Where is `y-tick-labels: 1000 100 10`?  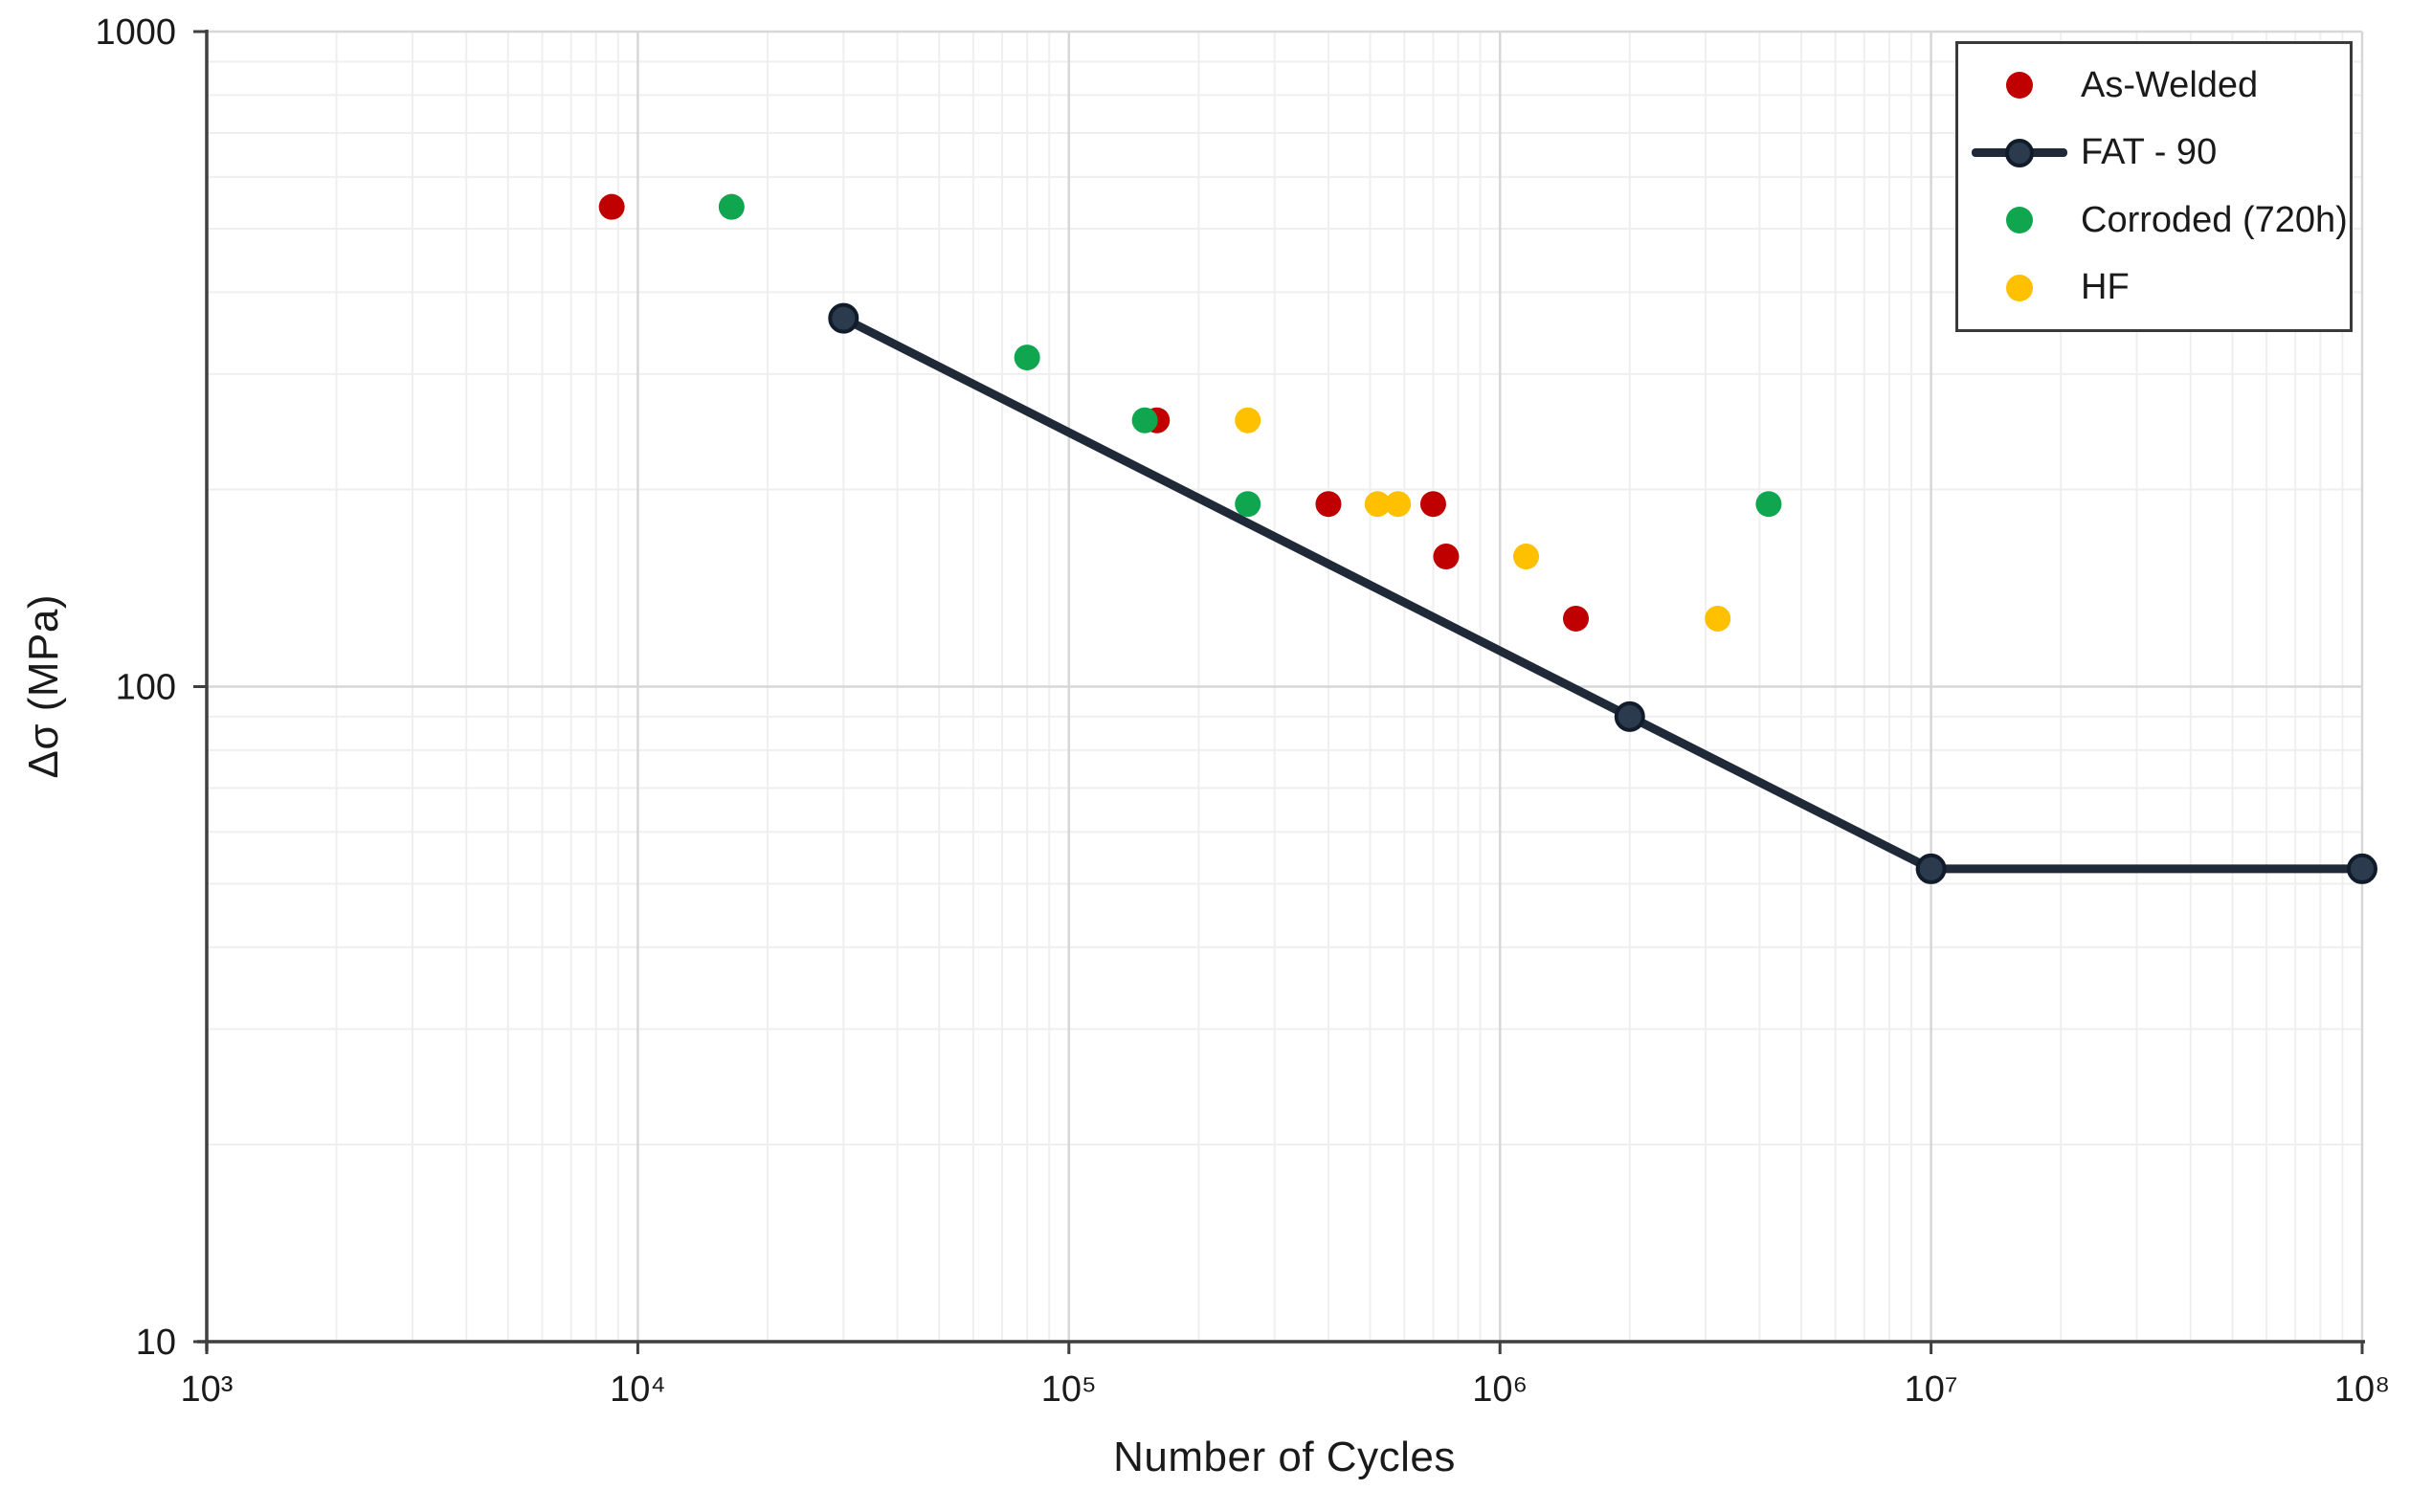
y-tick-labels: 1000 100 10 is located at coordinates (135, 687).